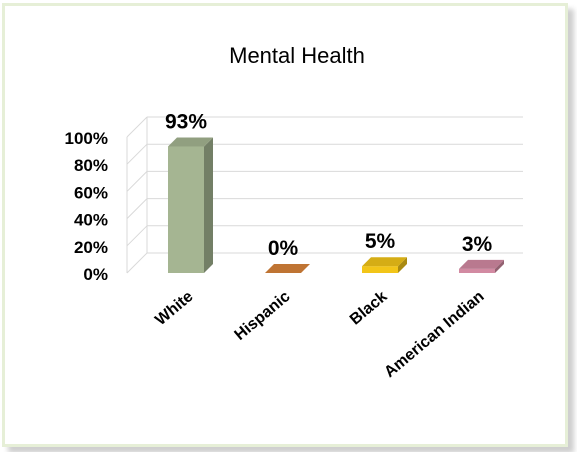  I want to click on y-tick-label: 0%, so click(95, 274).